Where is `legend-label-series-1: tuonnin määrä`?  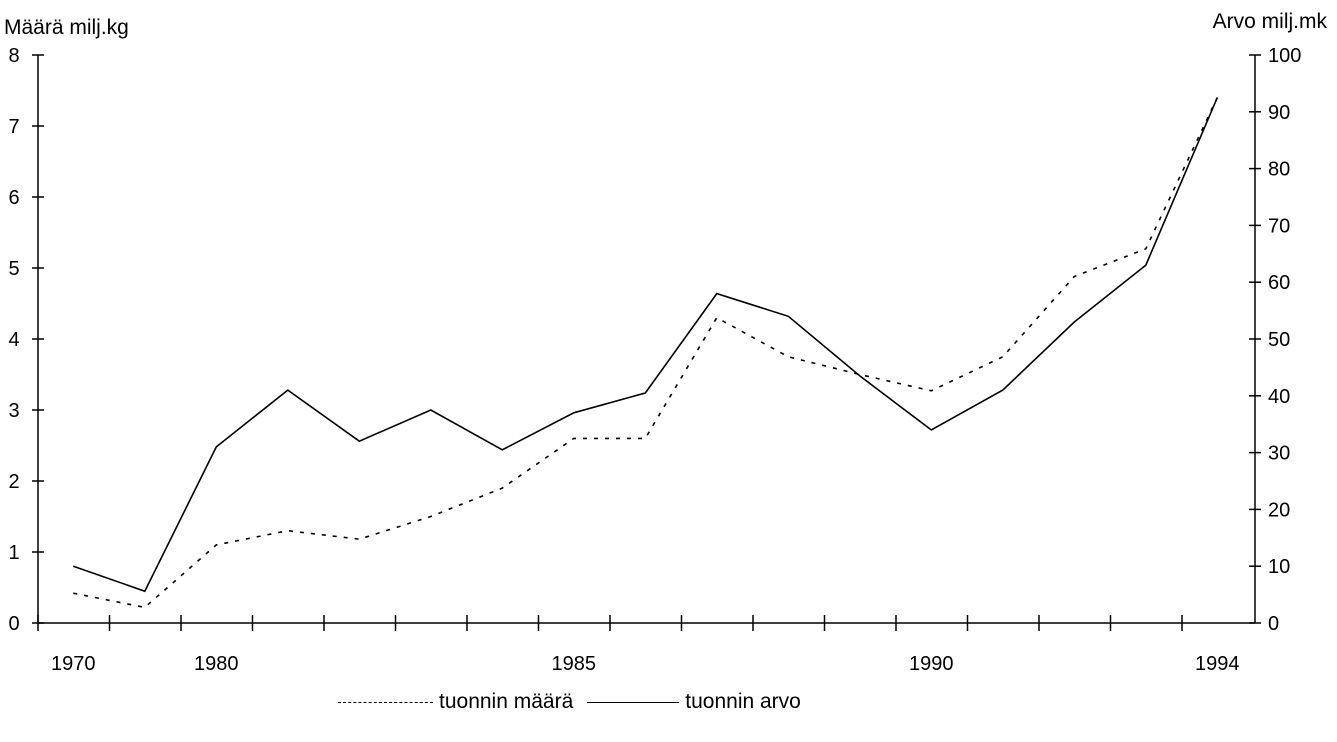
legend-label-series-1: tuonnin määrä is located at coordinates (506, 701).